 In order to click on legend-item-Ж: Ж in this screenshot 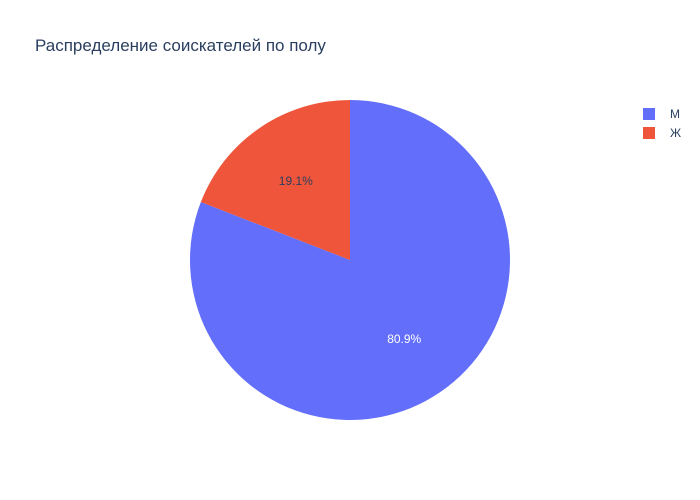, I will do `click(662, 133)`.